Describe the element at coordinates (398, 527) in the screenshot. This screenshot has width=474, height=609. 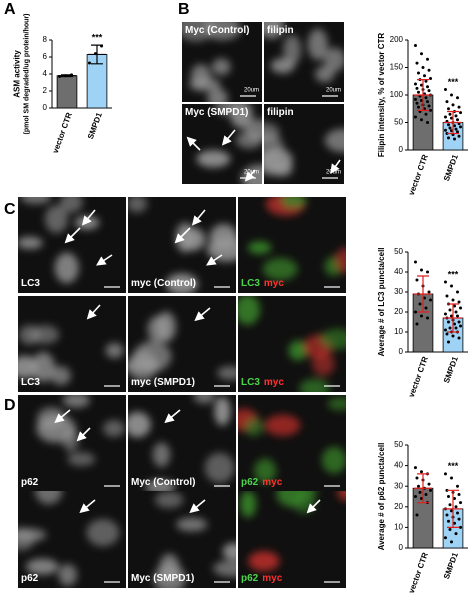
I see `y-tick-label: 10` at that location.